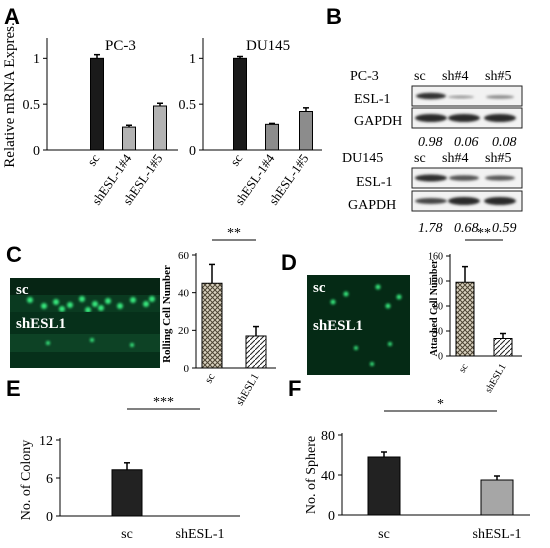 The height and width of the screenshot is (548, 550). I want to click on blot-lane-label: sh#4, so click(455, 158).